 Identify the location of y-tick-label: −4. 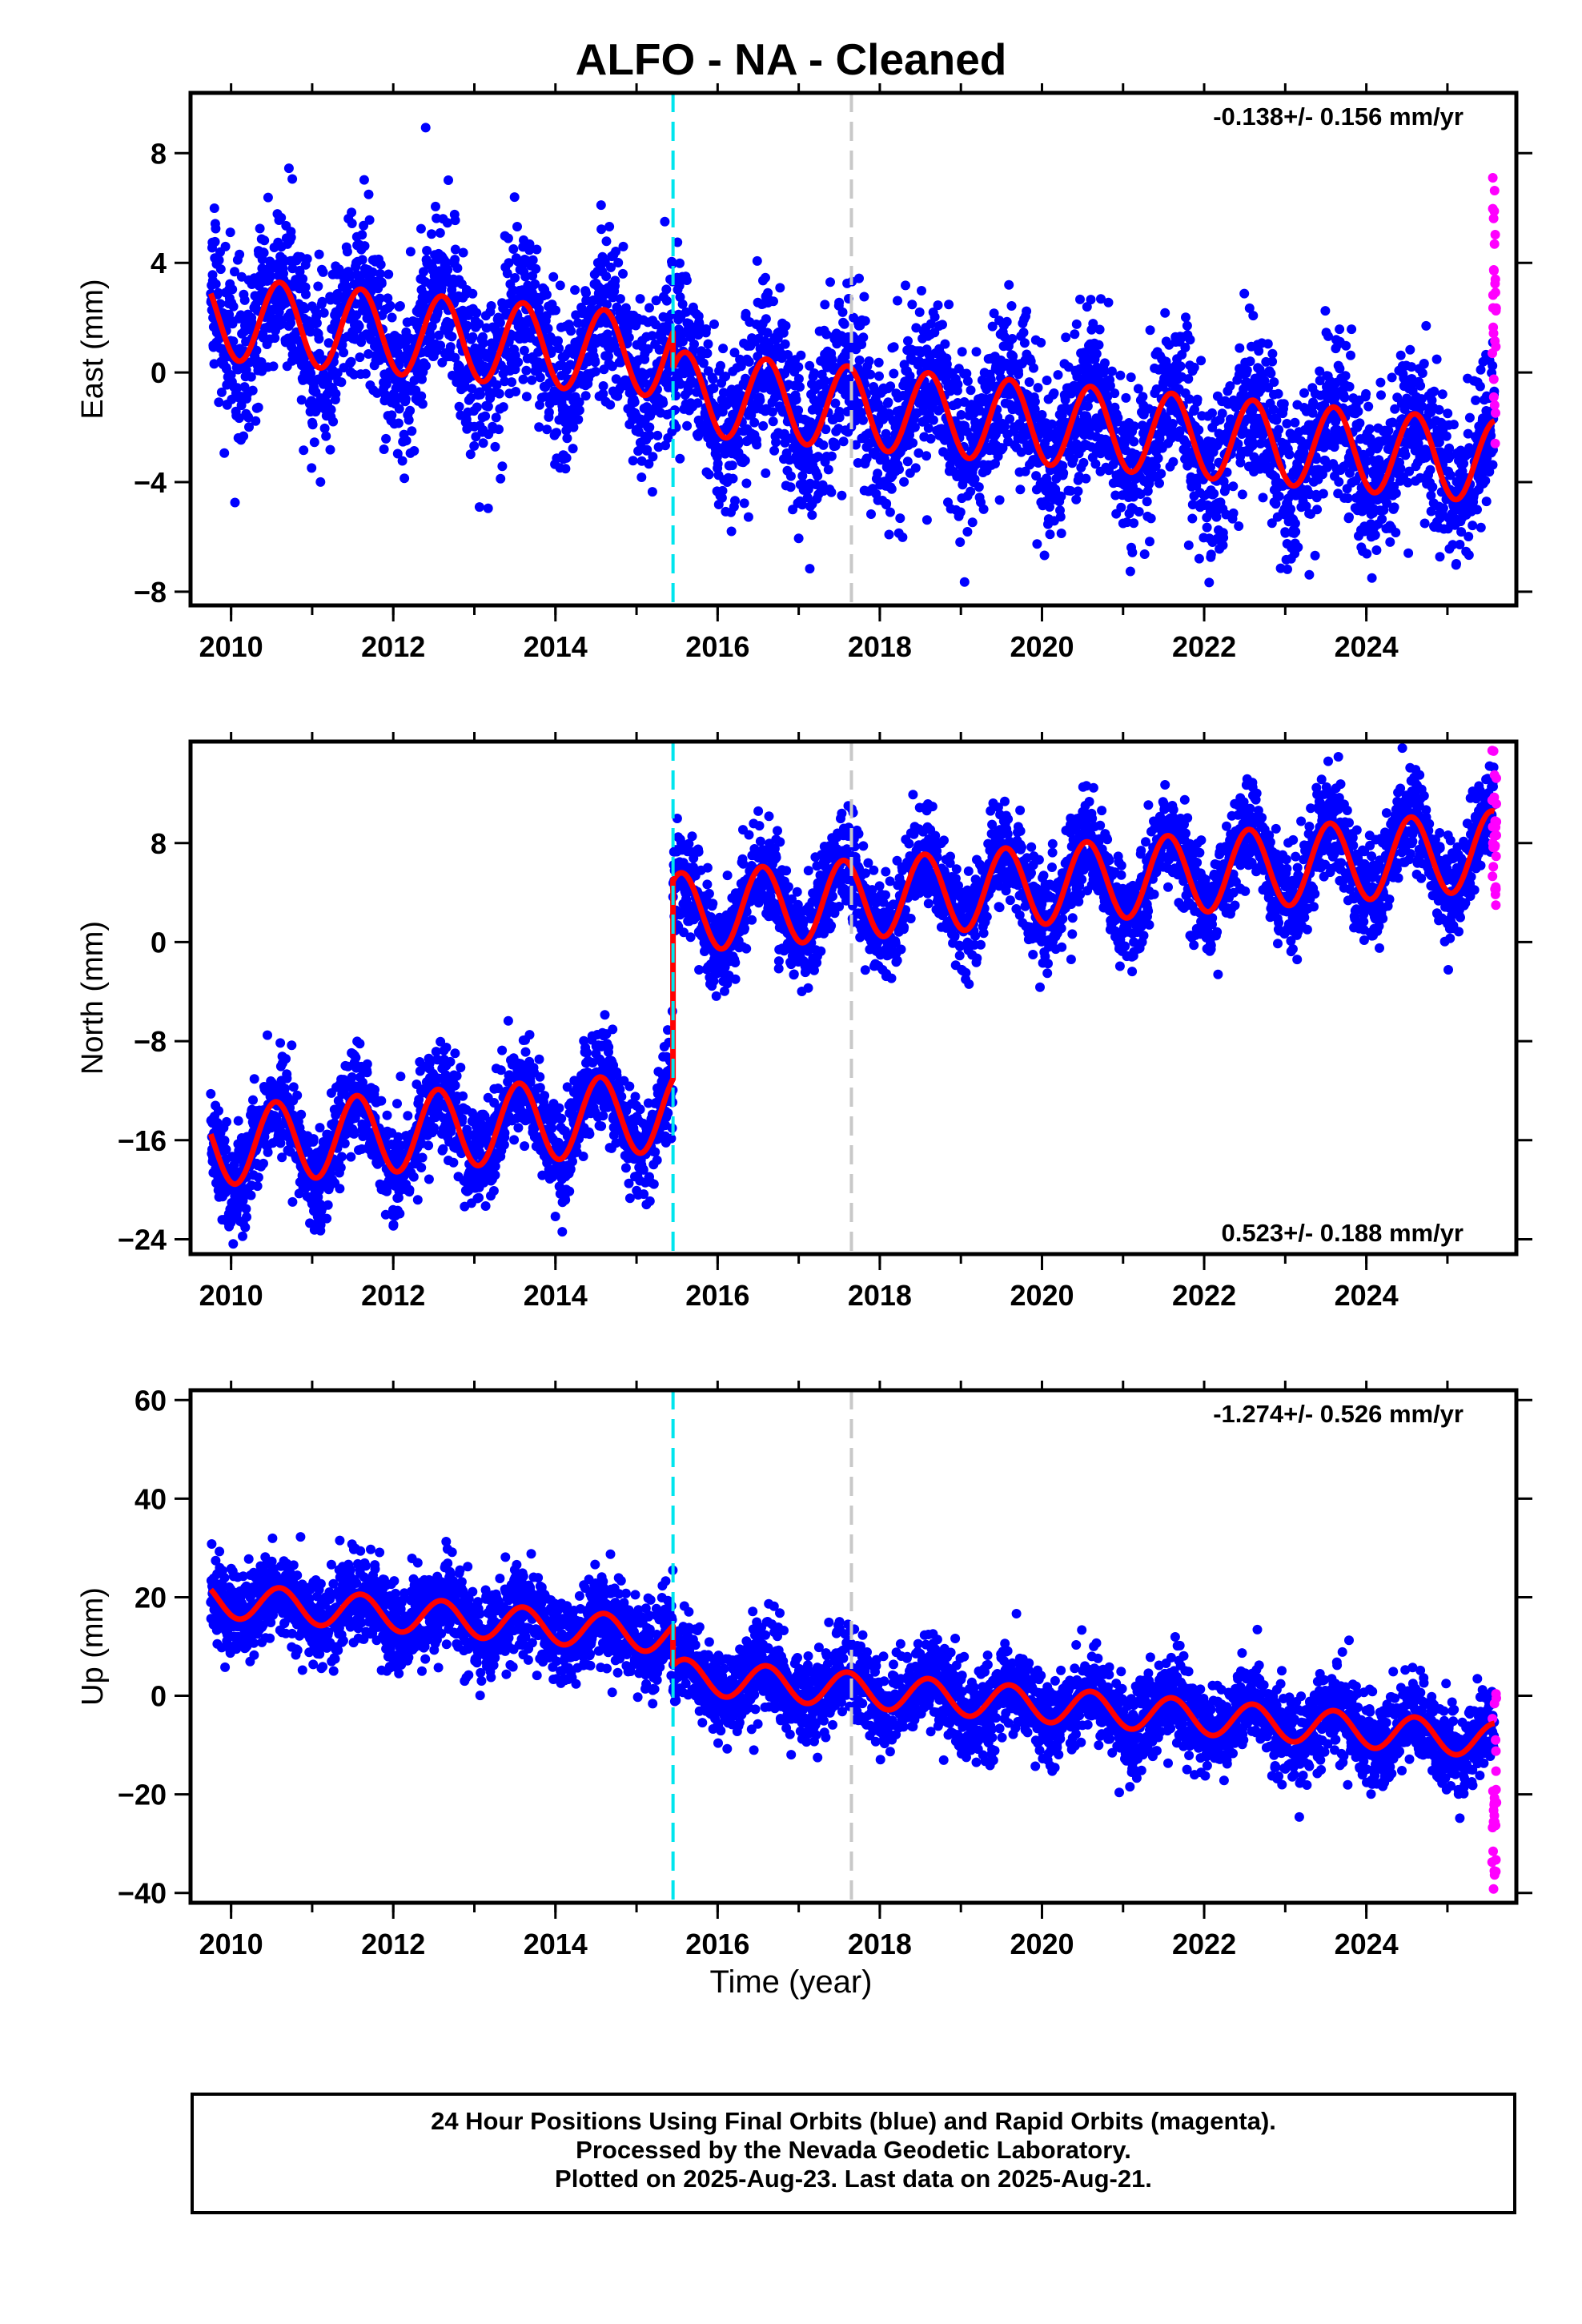
(151, 483).